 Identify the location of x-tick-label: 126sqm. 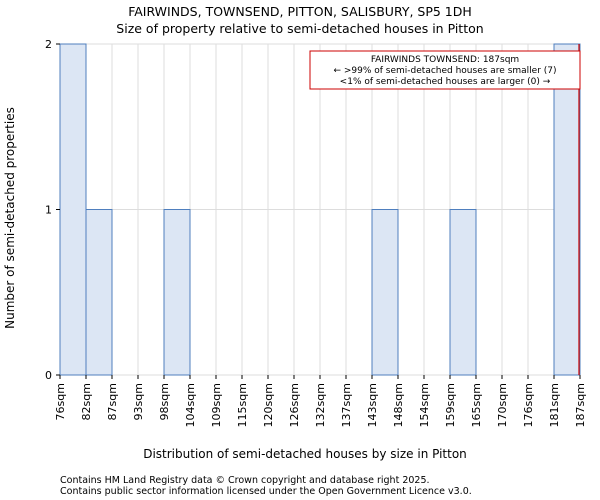
(294, 405).